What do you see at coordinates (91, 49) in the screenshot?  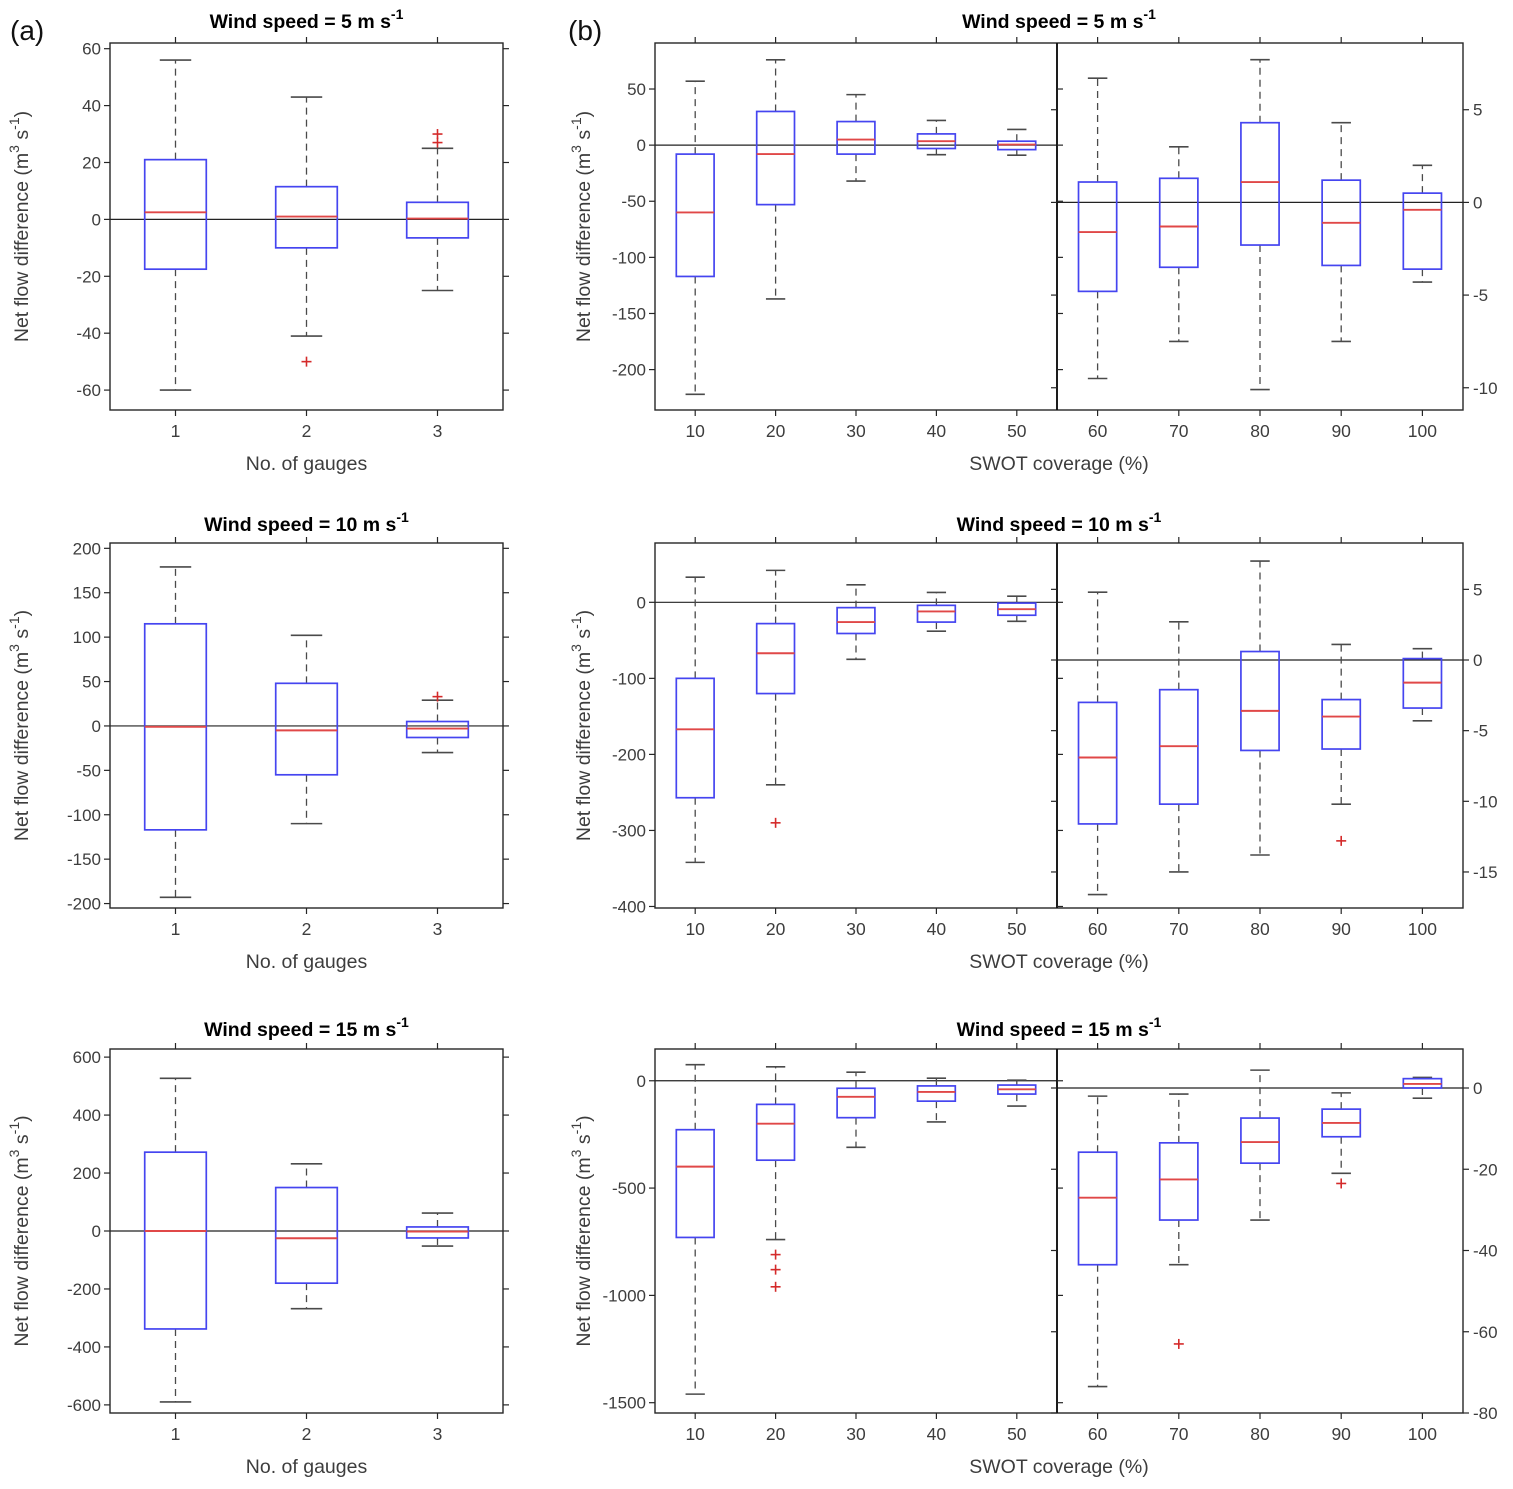 I see `y-tick-label: 60` at bounding box center [91, 49].